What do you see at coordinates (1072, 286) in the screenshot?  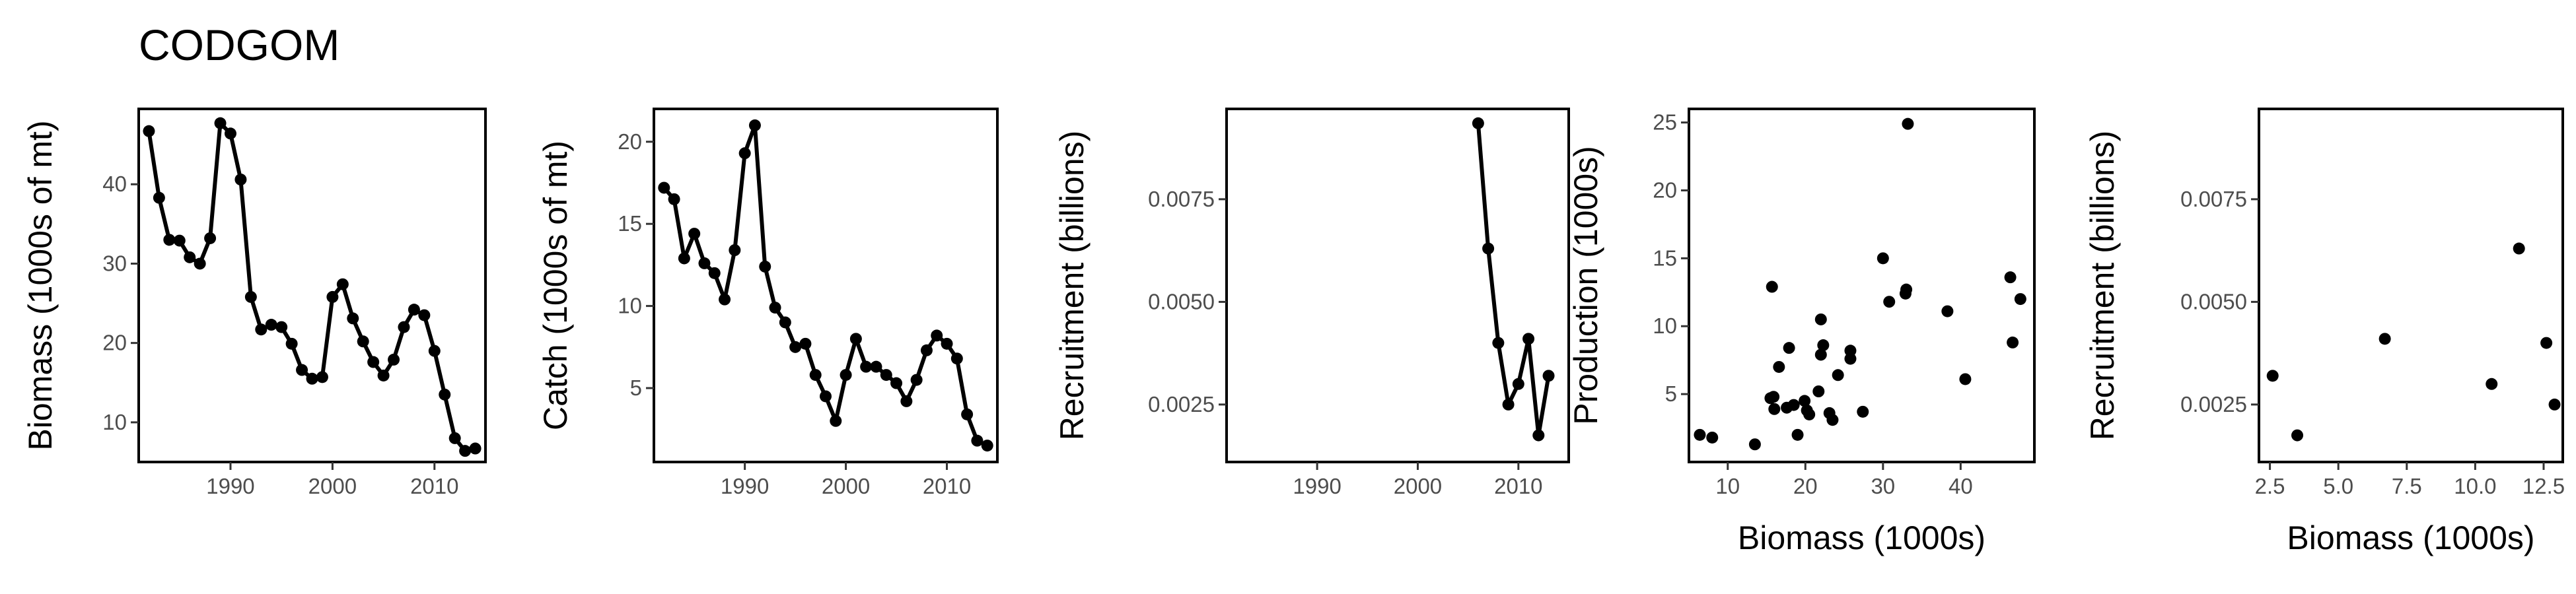 I see `y-axis-title: Recruitment (billions)` at bounding box center [1072, 286].